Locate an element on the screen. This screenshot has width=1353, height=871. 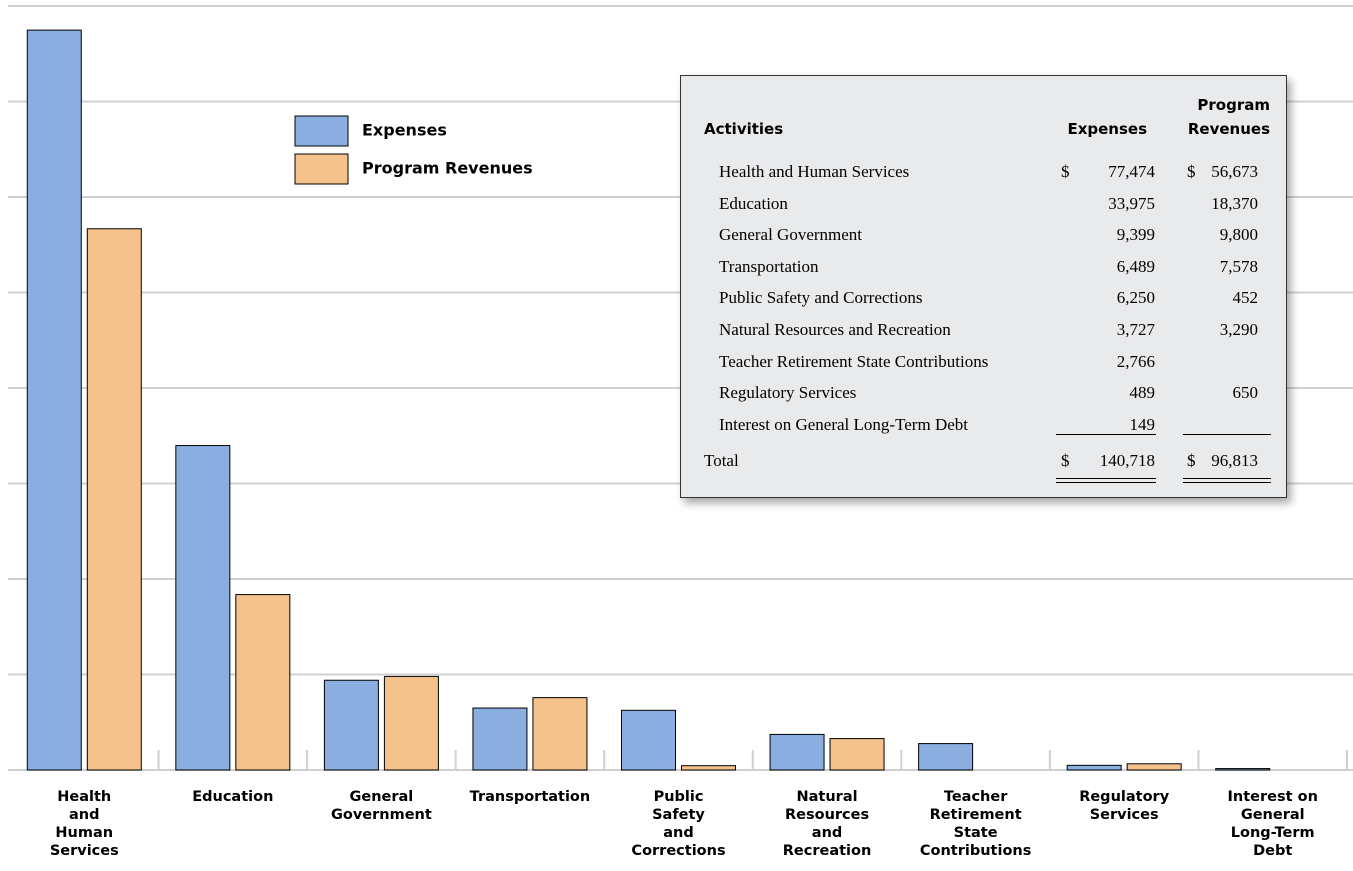
expenses-amount: 6,489 is located at coordinates (1135, 266).